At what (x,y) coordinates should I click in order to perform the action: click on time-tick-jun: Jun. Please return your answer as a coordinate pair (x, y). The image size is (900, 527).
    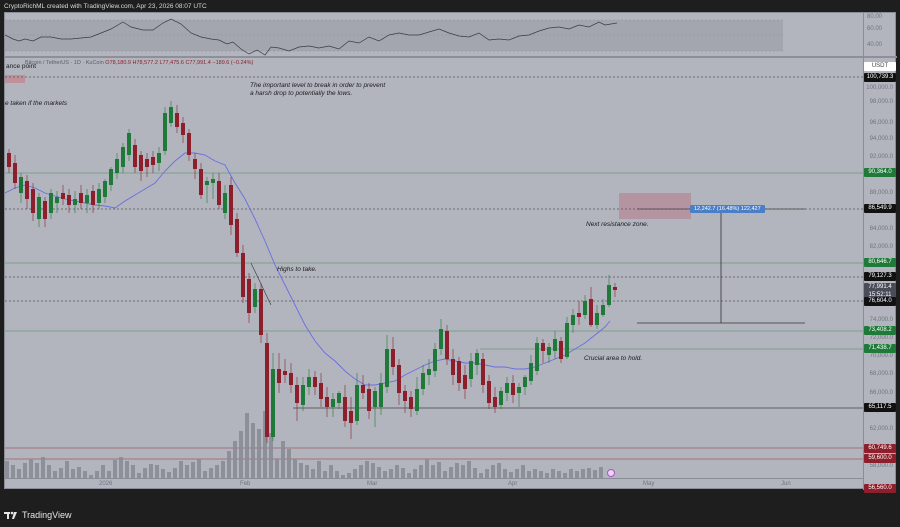
    Looking at the image, I should click on (786, 484).